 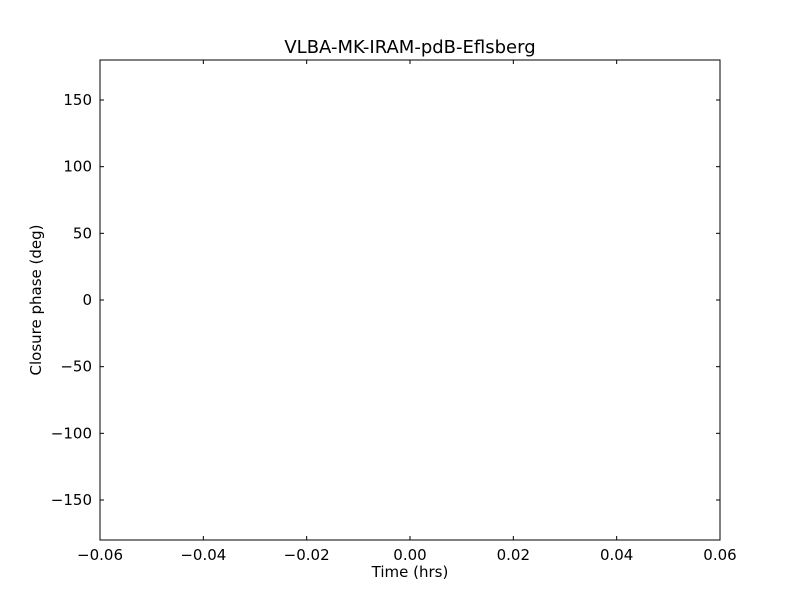 What do you see at coordinates (77, 167) in the screenshot?
I see `y-tick-label: 100` at bounding box center [77, 167].